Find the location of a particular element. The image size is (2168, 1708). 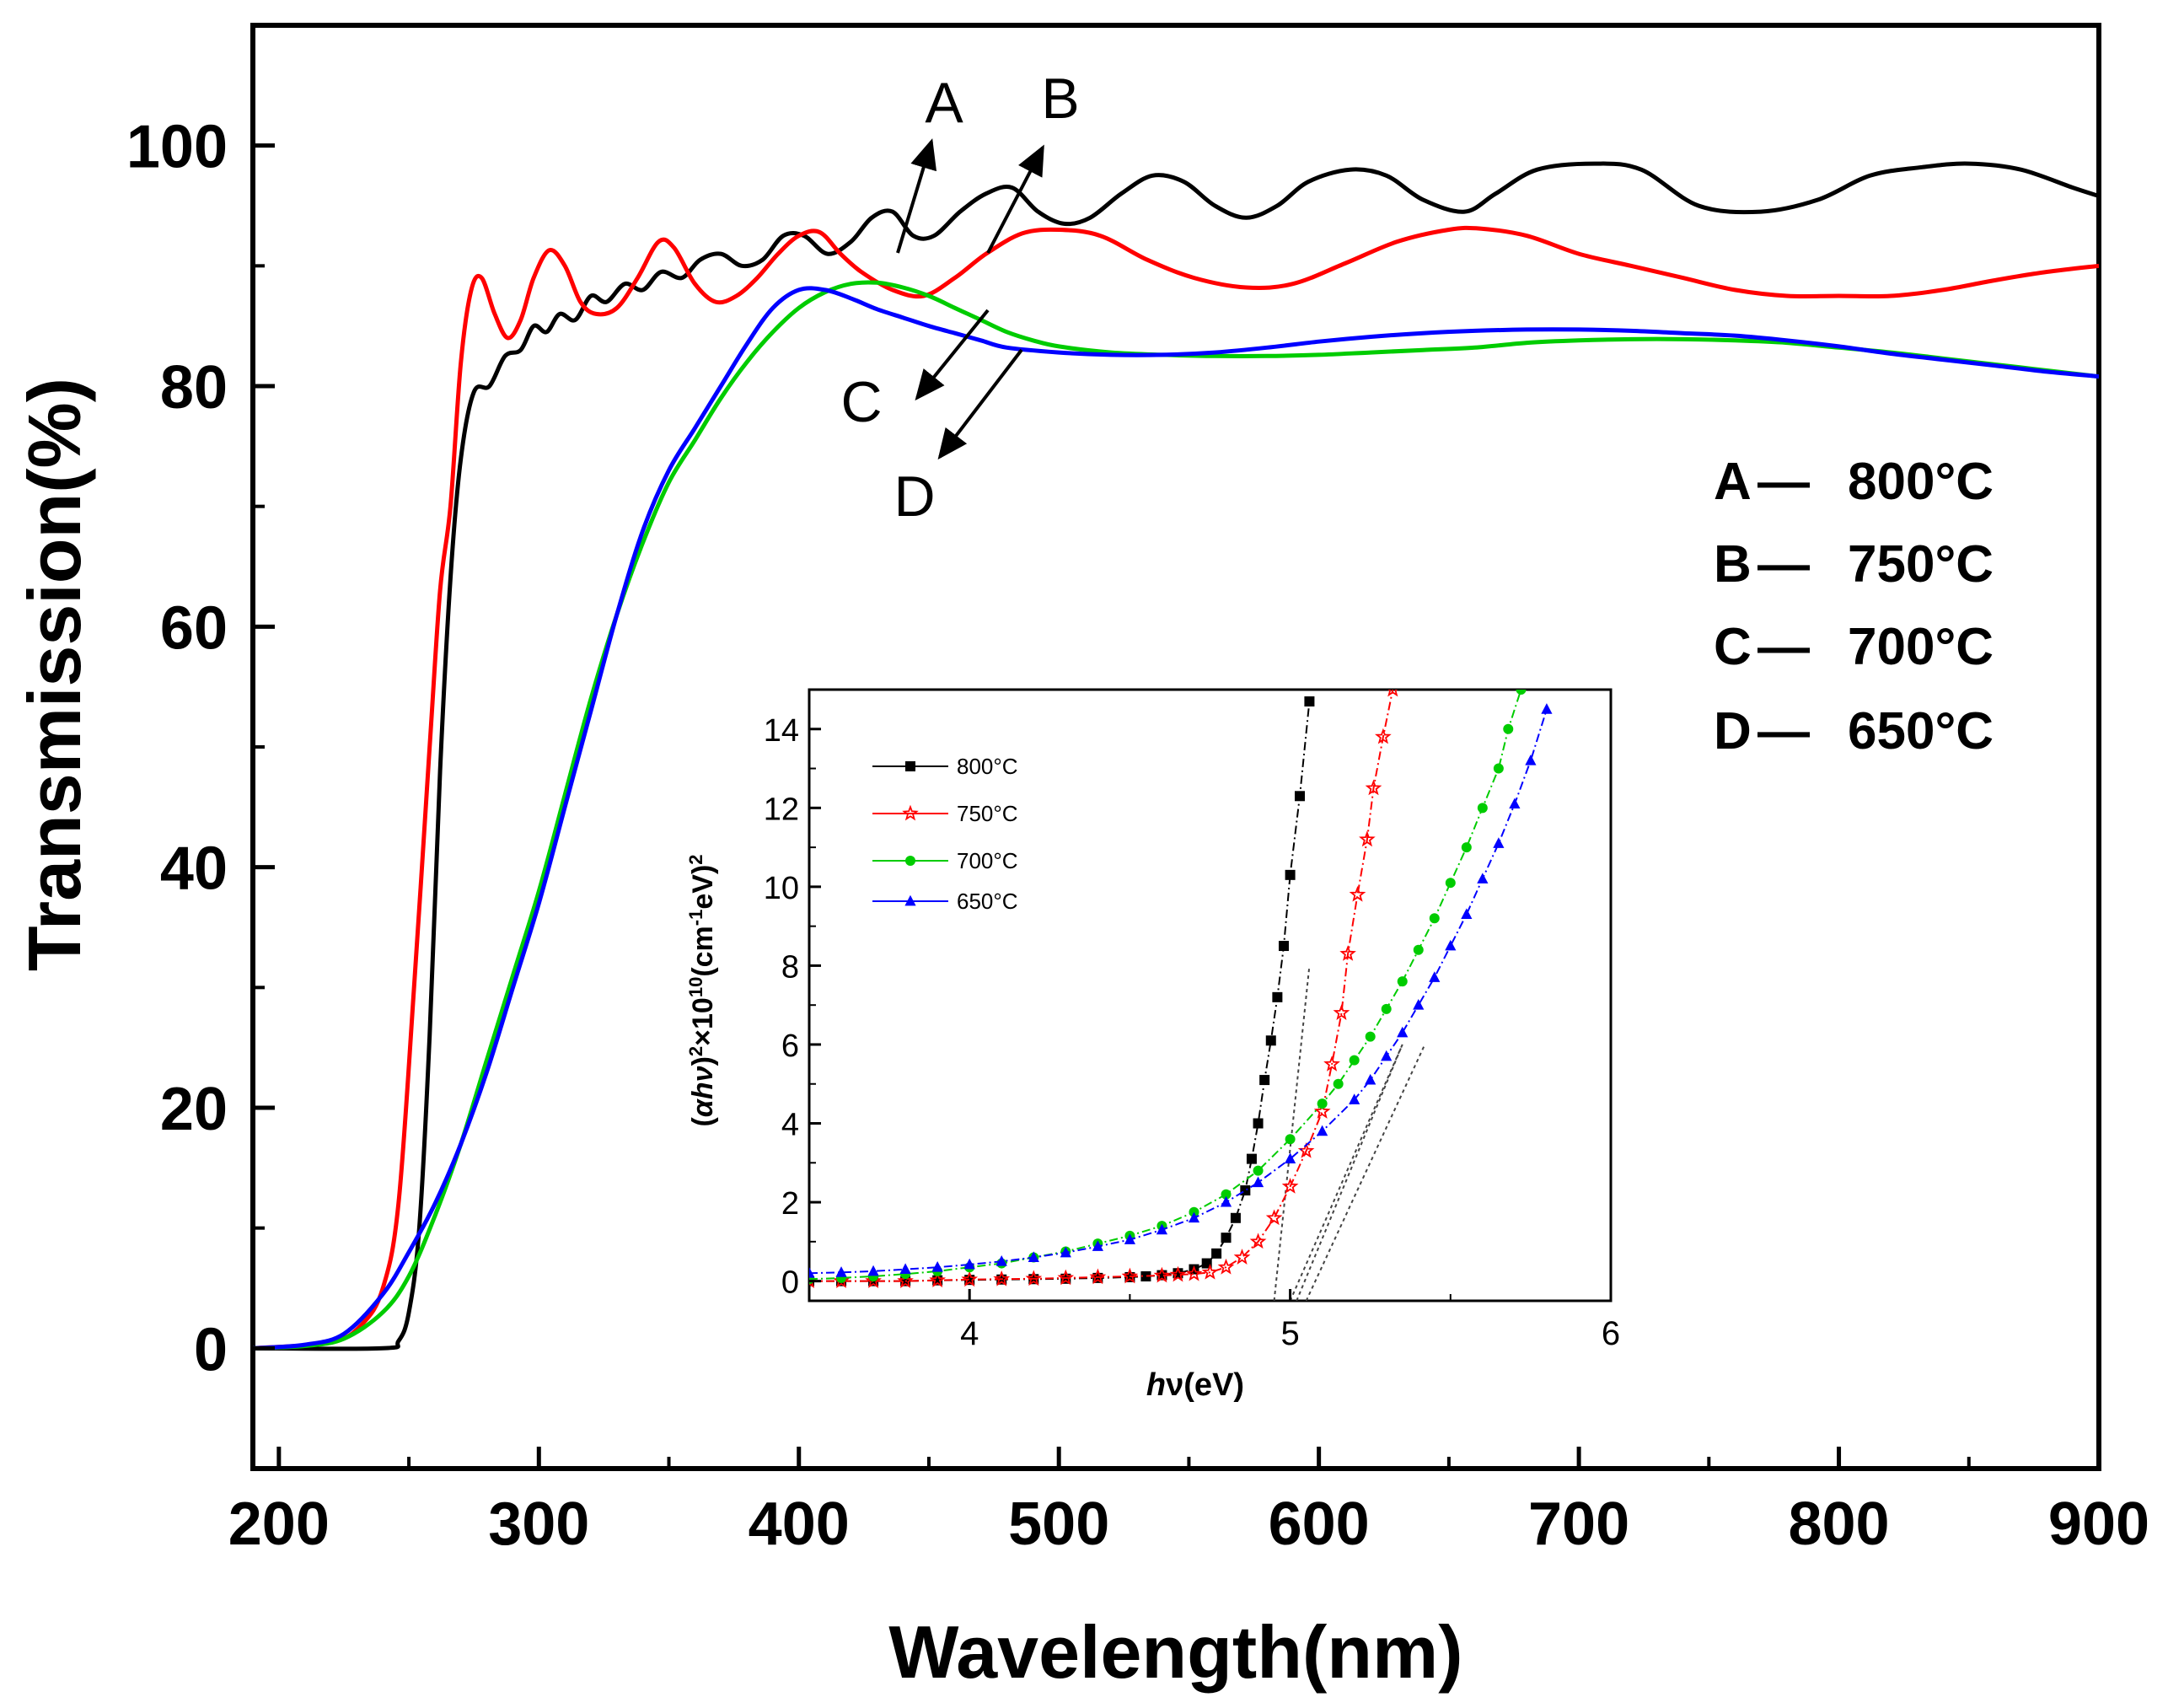

inset-y-tick-label: 4 is located at coordinates (790, 1126).